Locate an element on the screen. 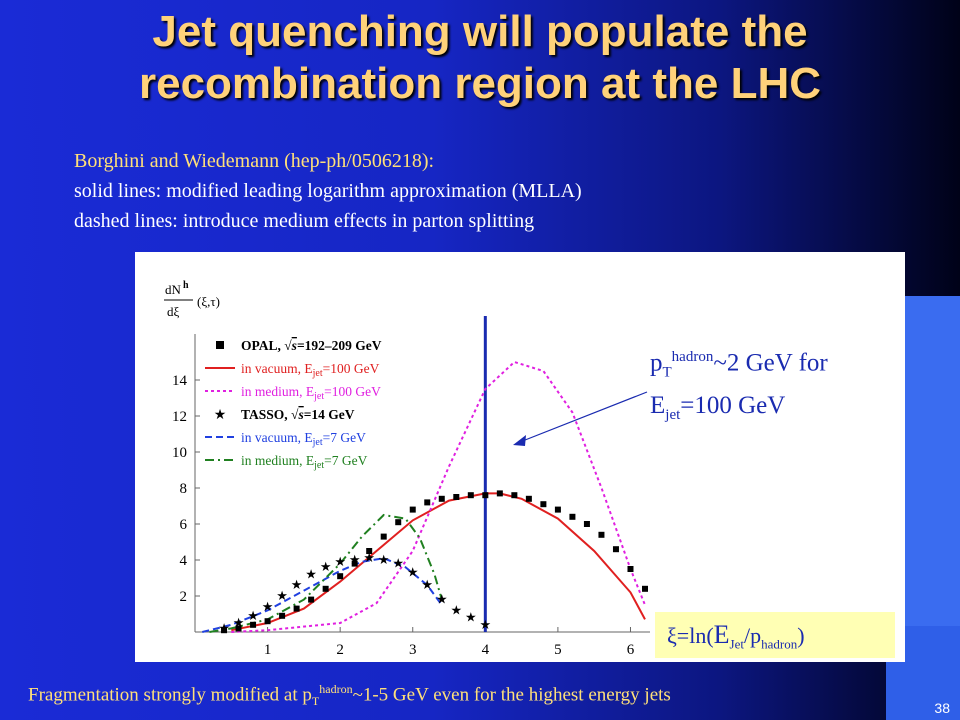 The height and width of the screenshot is (720, 960). callout-E: E is located at coordinates (658, 406).